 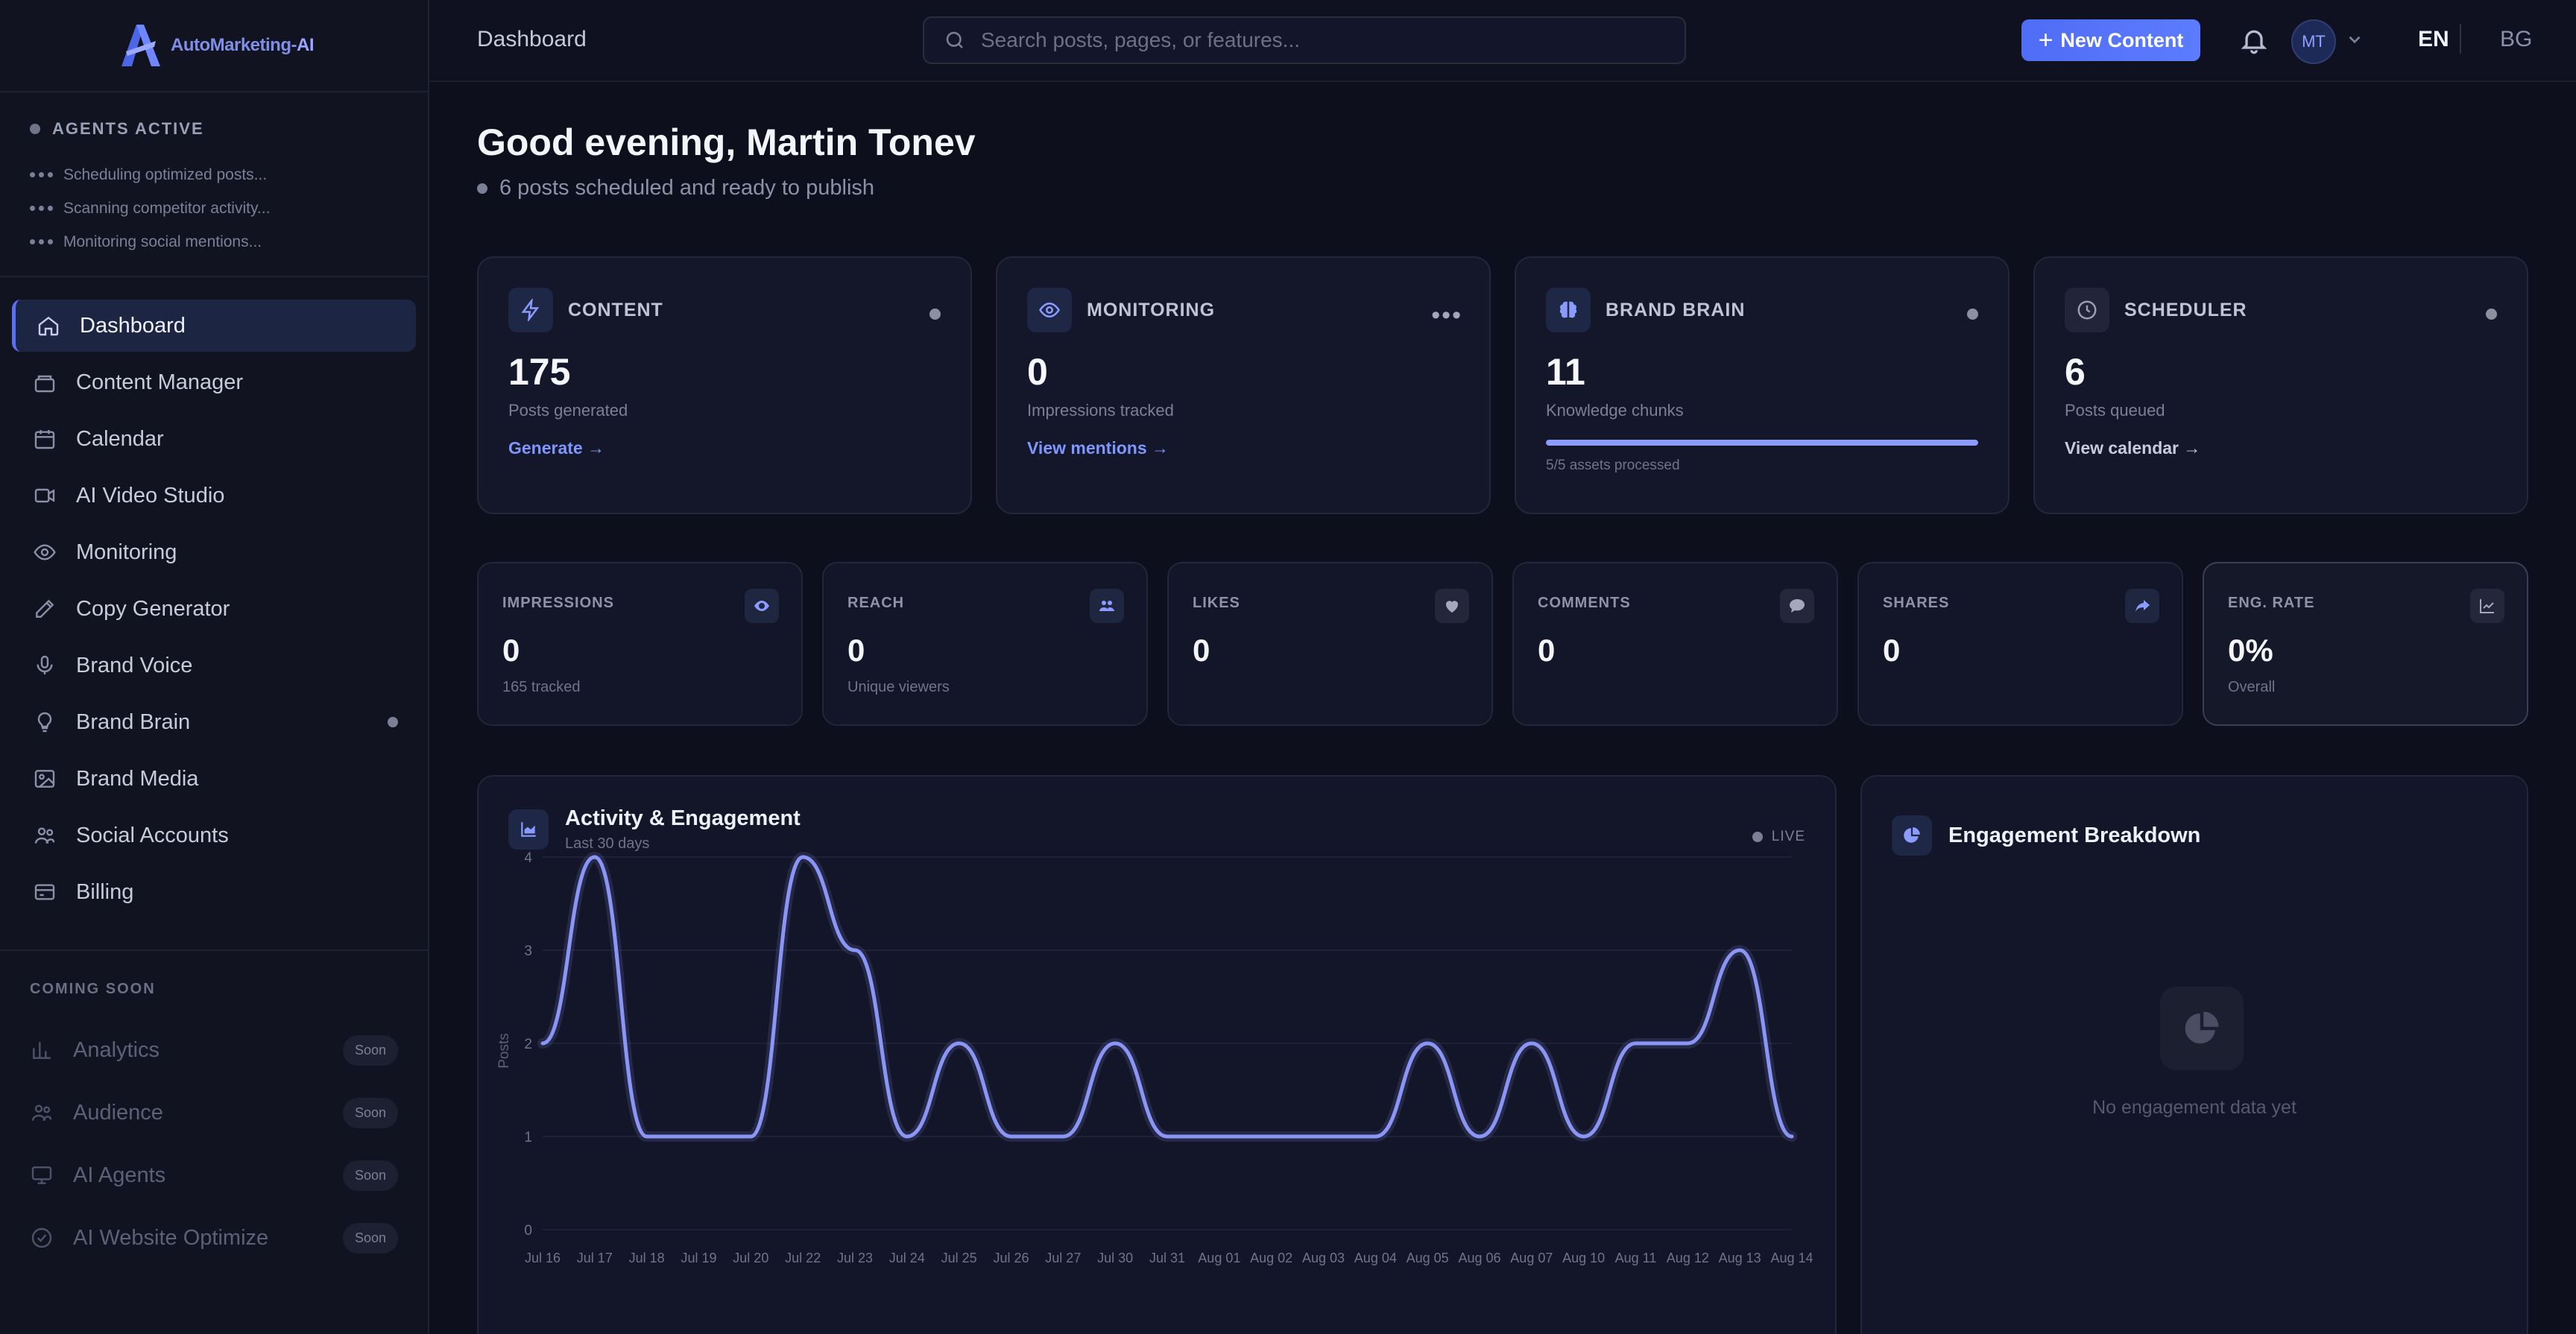 What do you see at coordinates (725, 385) in the screenshot?
I see `content-card: CONTENT 175 Posts generated Generate →` at bounding box center [725, 385].